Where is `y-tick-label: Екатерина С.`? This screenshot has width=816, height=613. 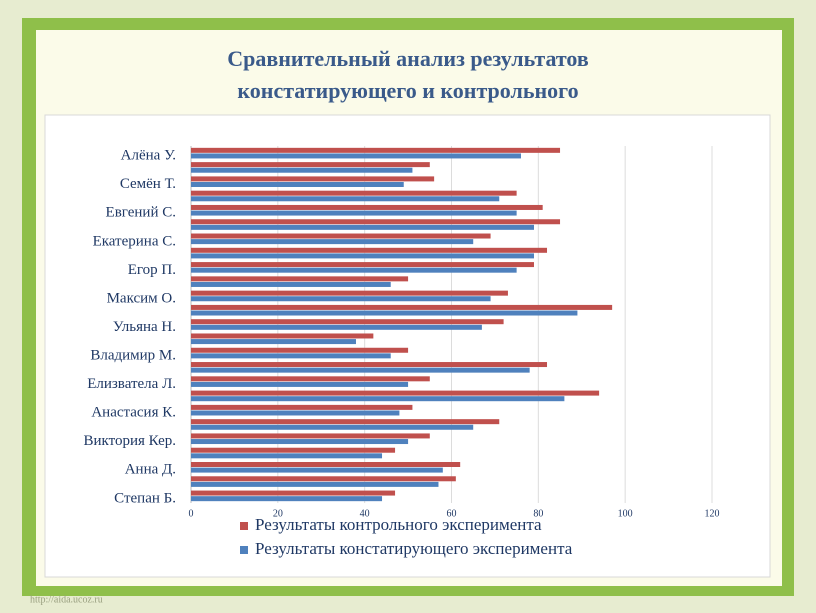
y-tick-label: Екатерина С. is located at coordinates (134, 241).